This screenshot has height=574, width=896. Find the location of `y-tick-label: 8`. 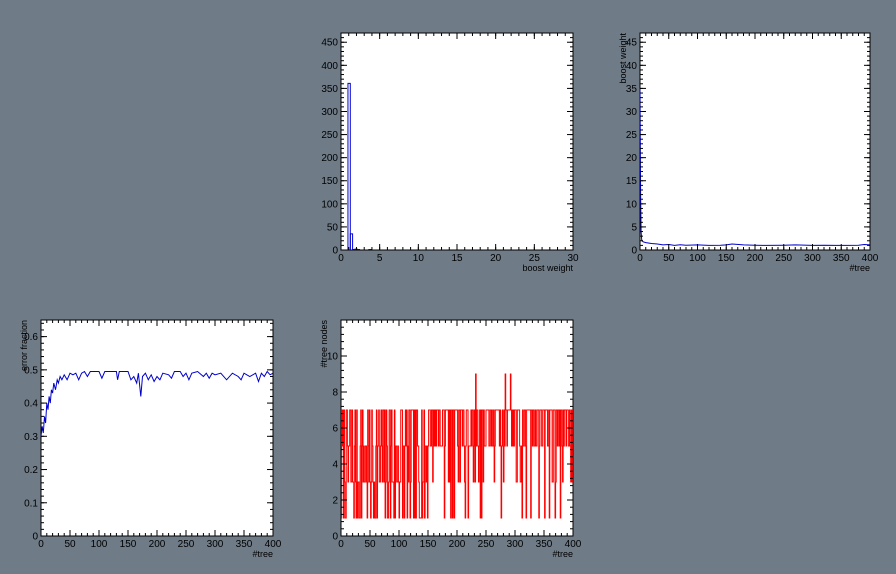

y-tick-label: 8 is located at coordinates (335, 393).